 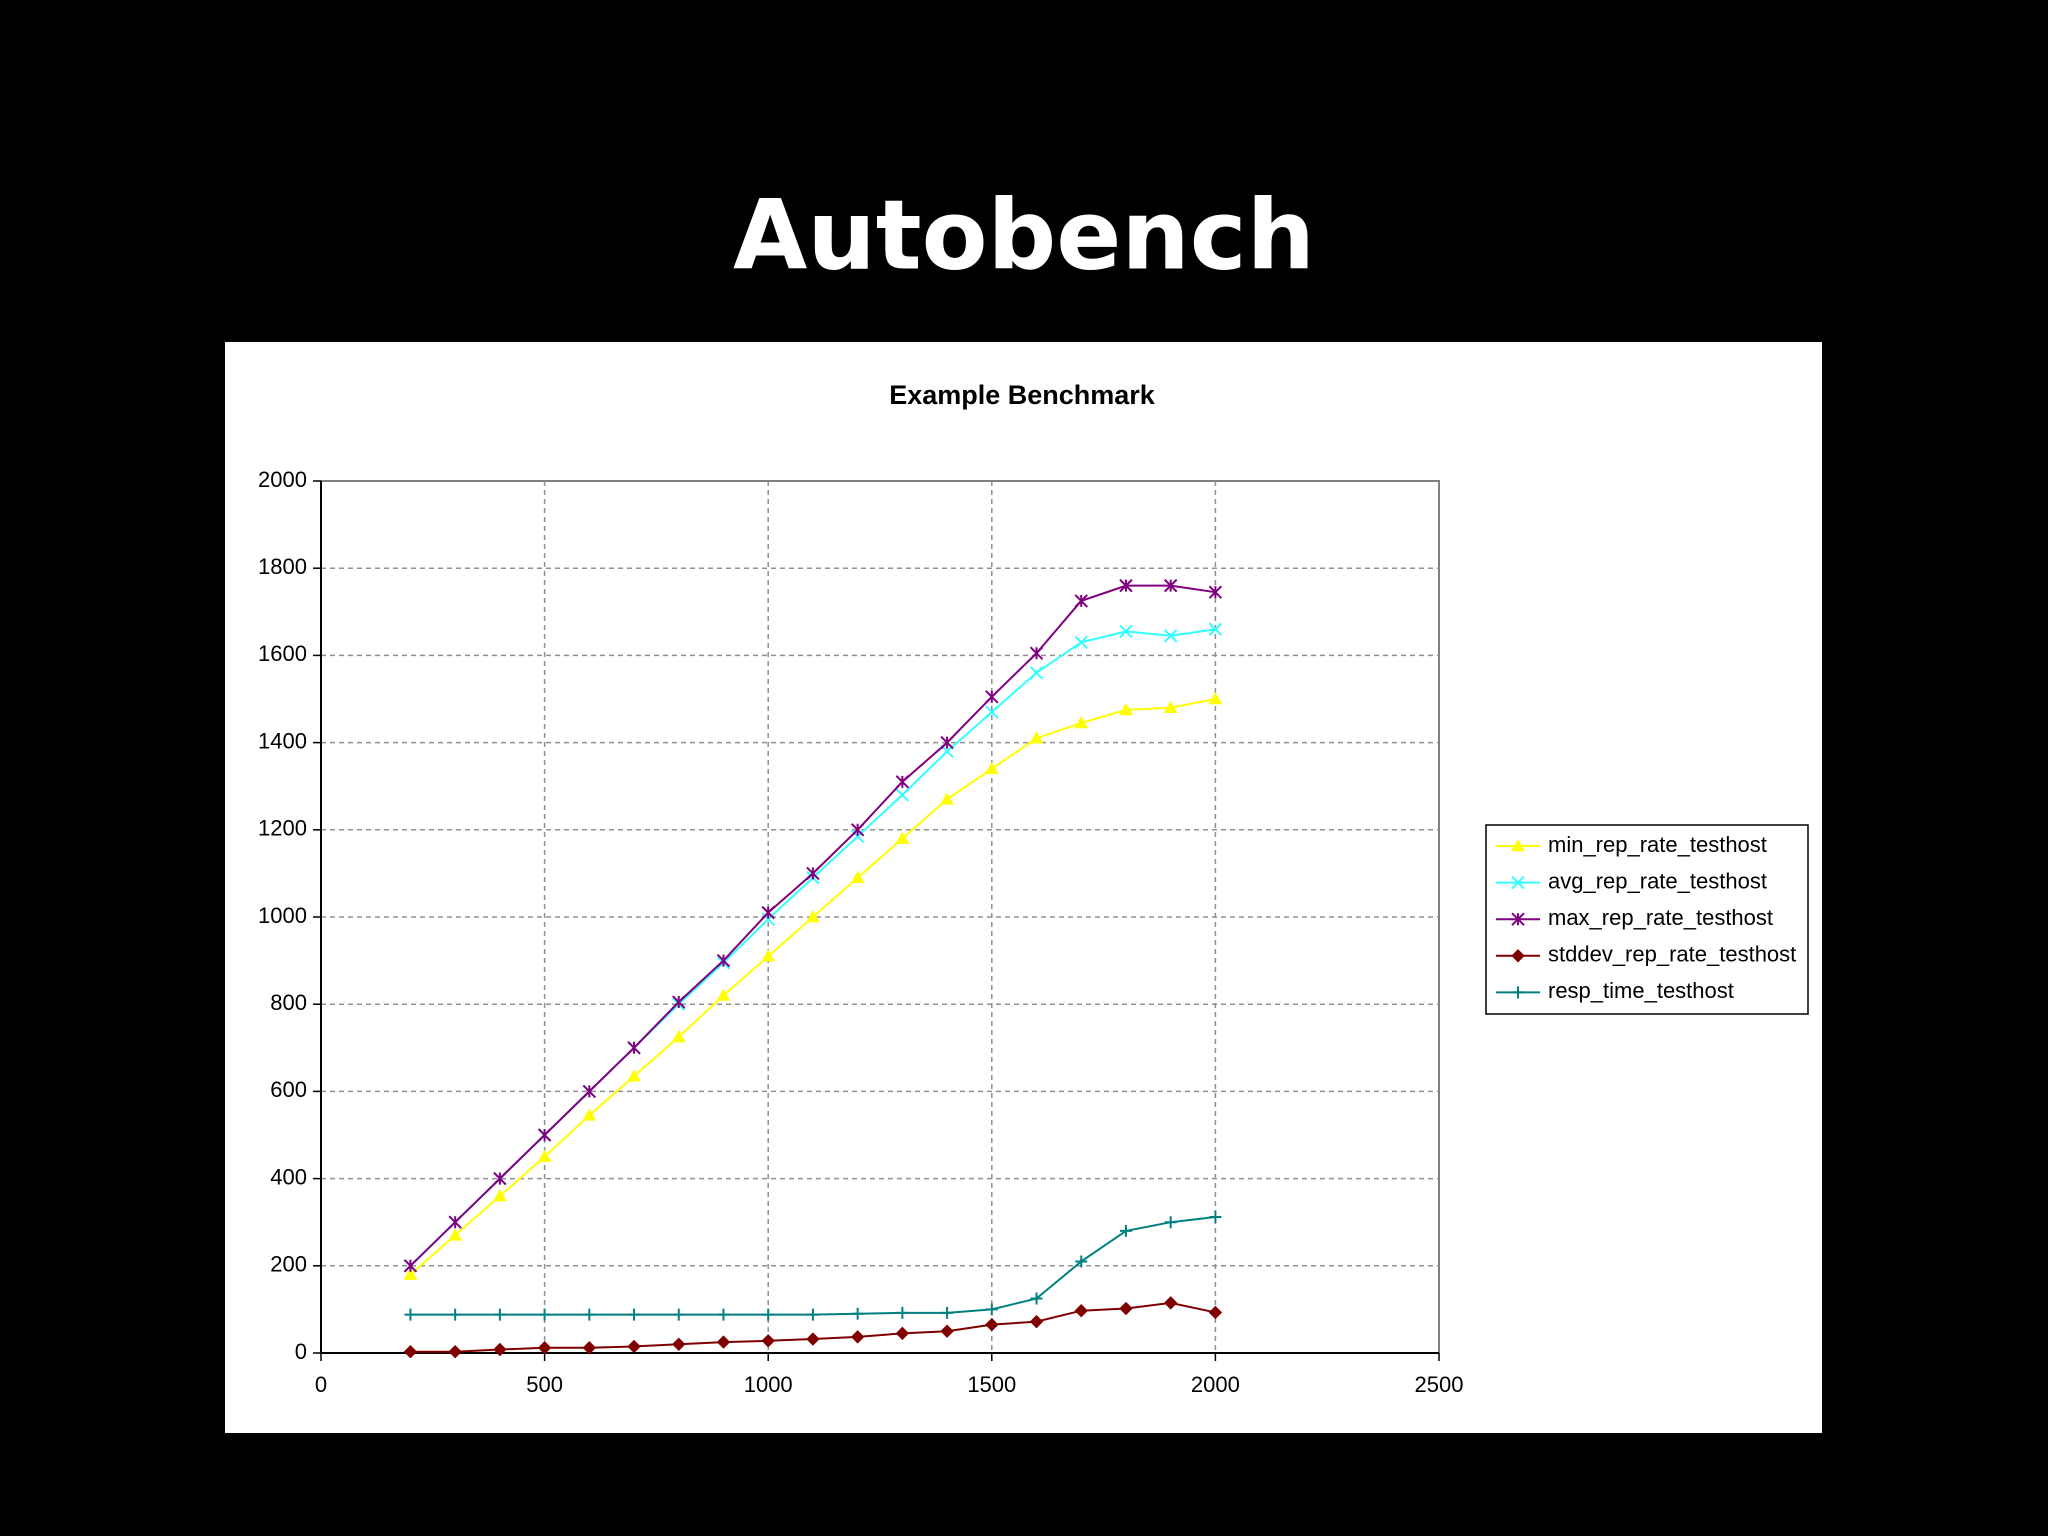 I want to click on y-tick-label: 1600, so click(x=282, y=653).